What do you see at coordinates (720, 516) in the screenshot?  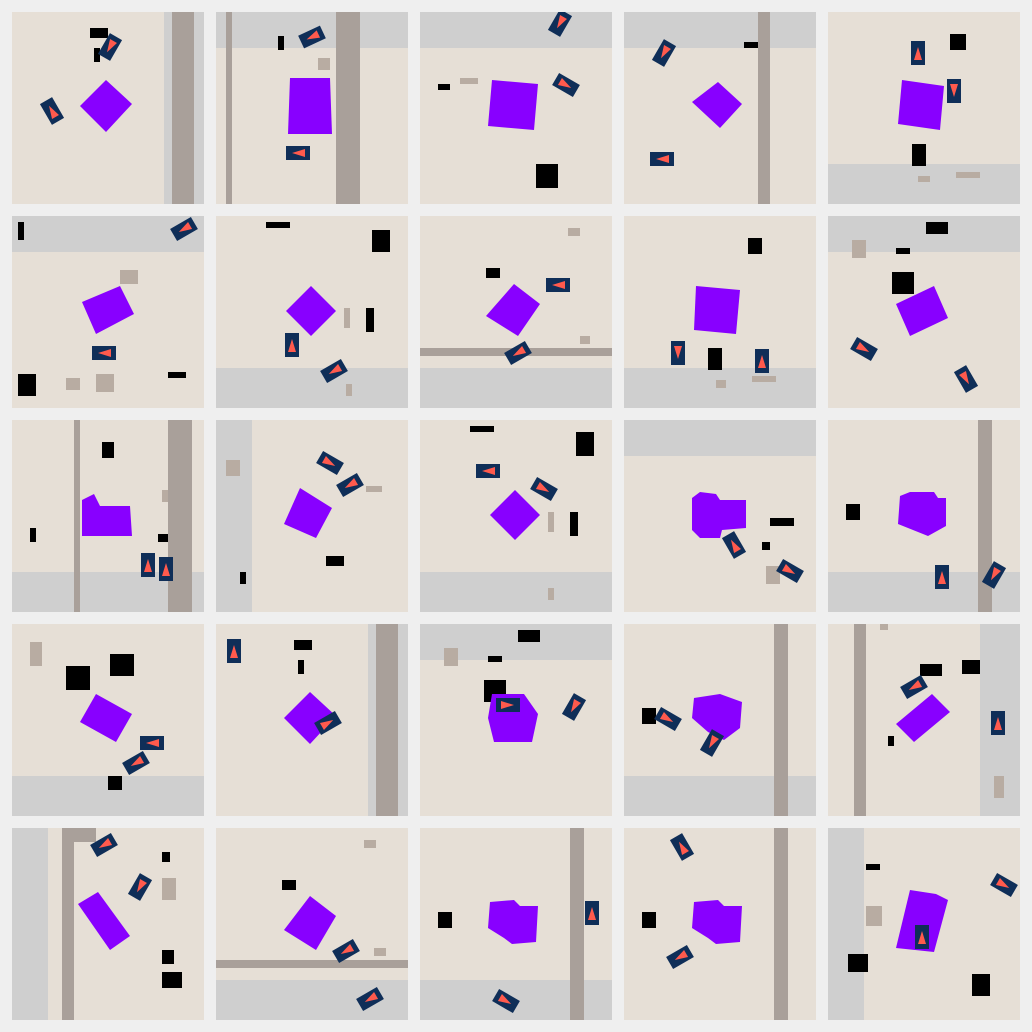 I see `tile-r3c4` at bounding box center [720, 516].